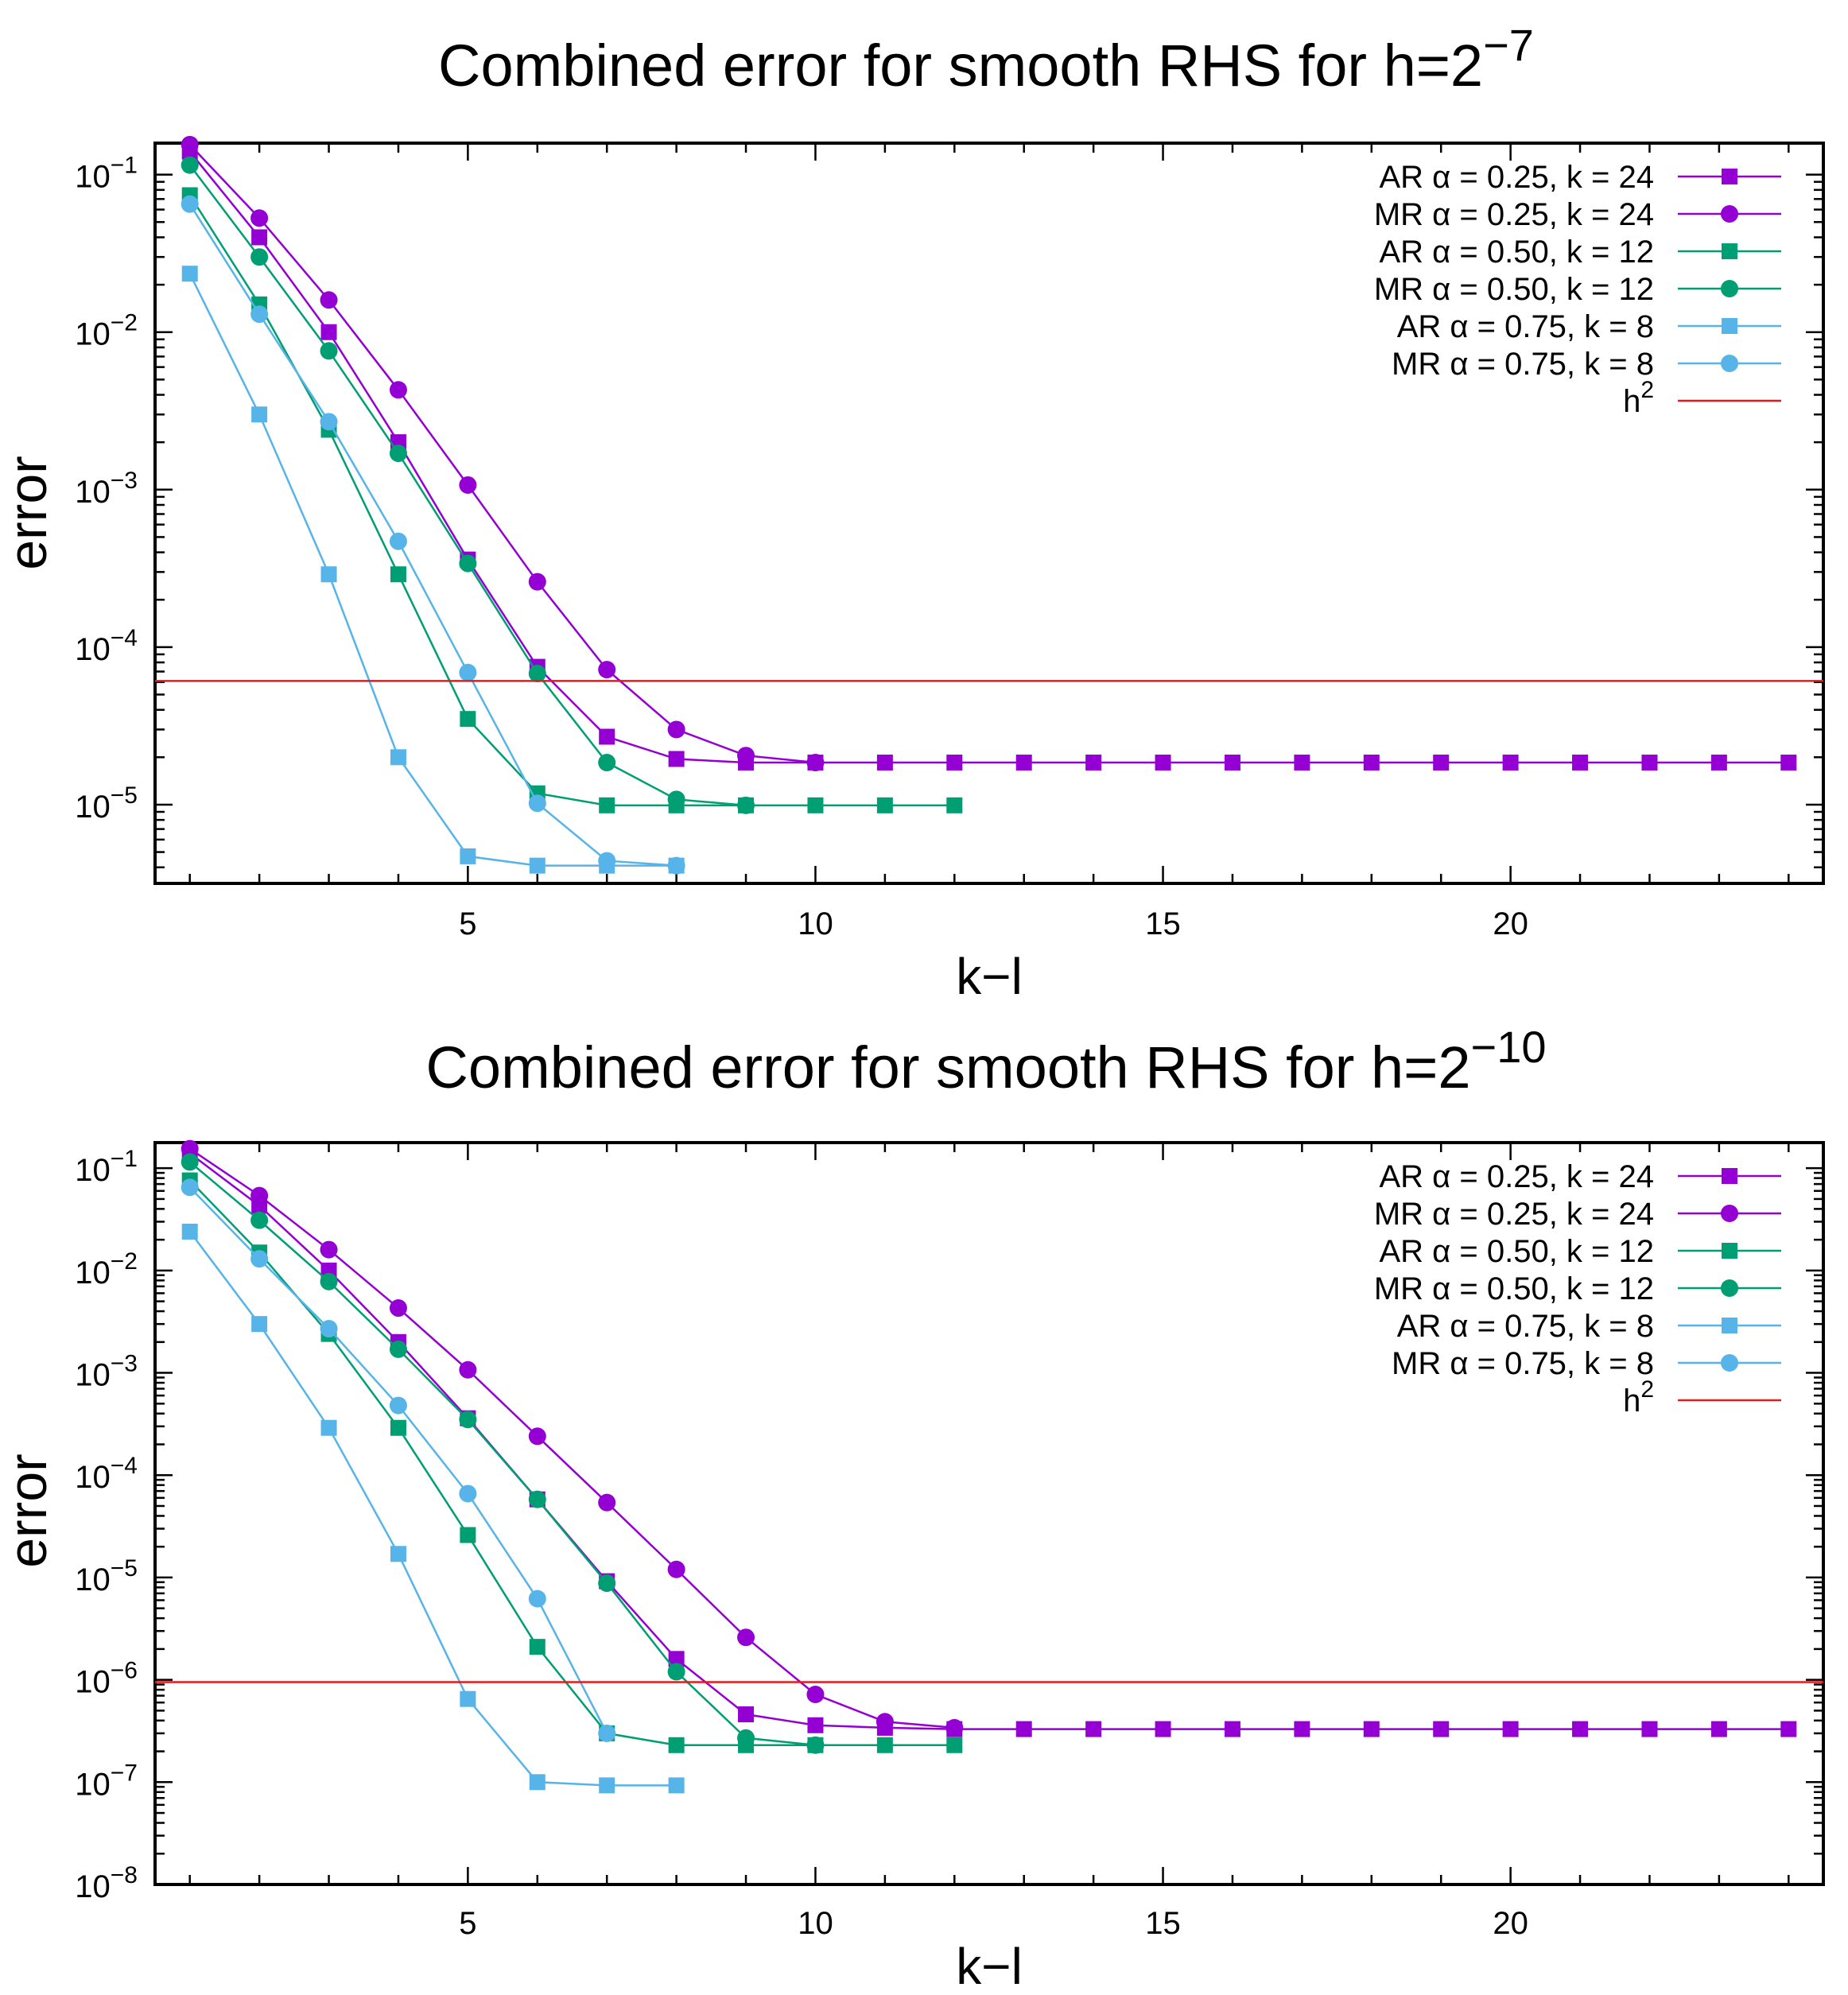  I want to click on legend-label: MR α = 0.75, k = 8, so click(1523, 364).